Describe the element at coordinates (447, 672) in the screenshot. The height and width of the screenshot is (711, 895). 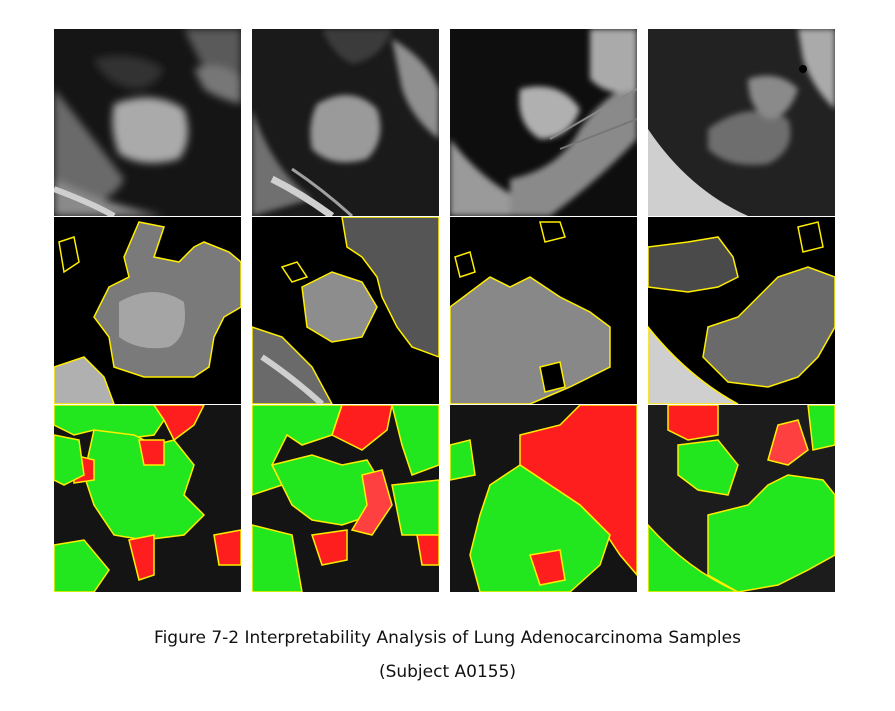
I see `figure-caption-subject: (Subject A0155)` at that location.